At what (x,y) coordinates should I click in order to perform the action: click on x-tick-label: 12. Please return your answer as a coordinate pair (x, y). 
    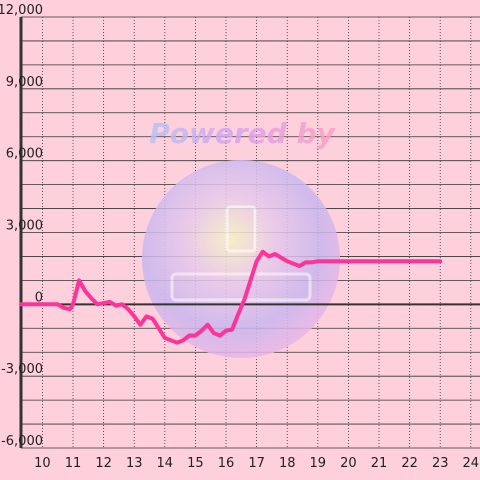
    Looking at the image, I should click on (103, 463).